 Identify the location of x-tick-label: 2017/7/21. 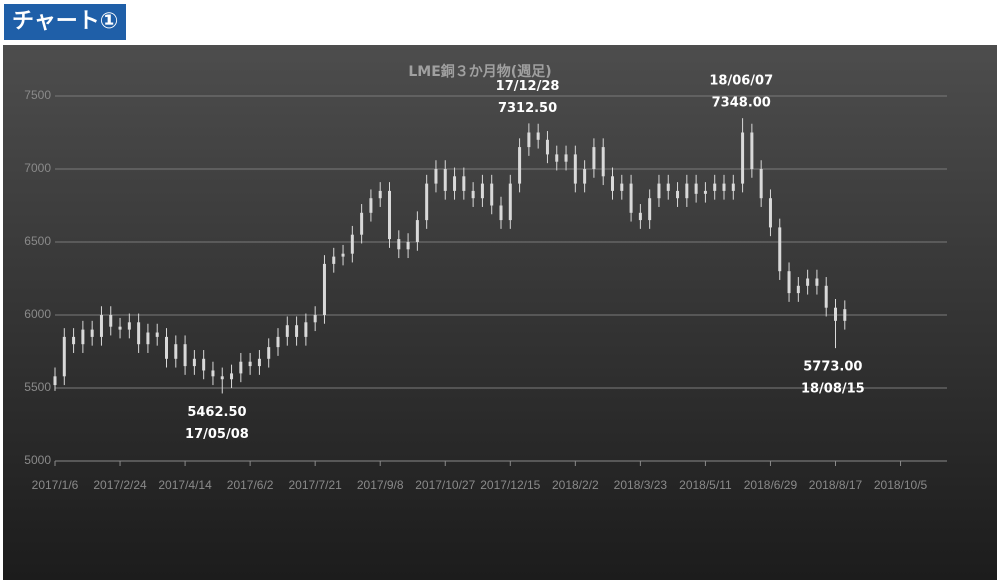
(315, 485).